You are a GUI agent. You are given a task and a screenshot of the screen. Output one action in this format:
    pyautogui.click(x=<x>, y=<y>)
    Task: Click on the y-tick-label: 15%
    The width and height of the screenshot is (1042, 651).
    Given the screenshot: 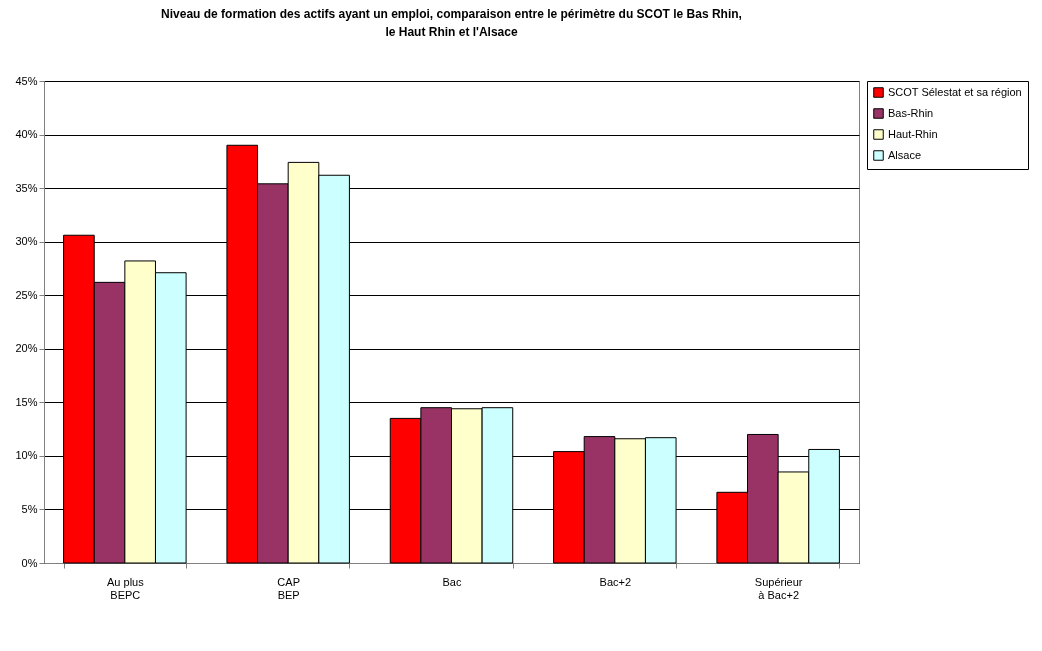 What is the action you would take?
    pyautogui.click(x=26, y=401)
    